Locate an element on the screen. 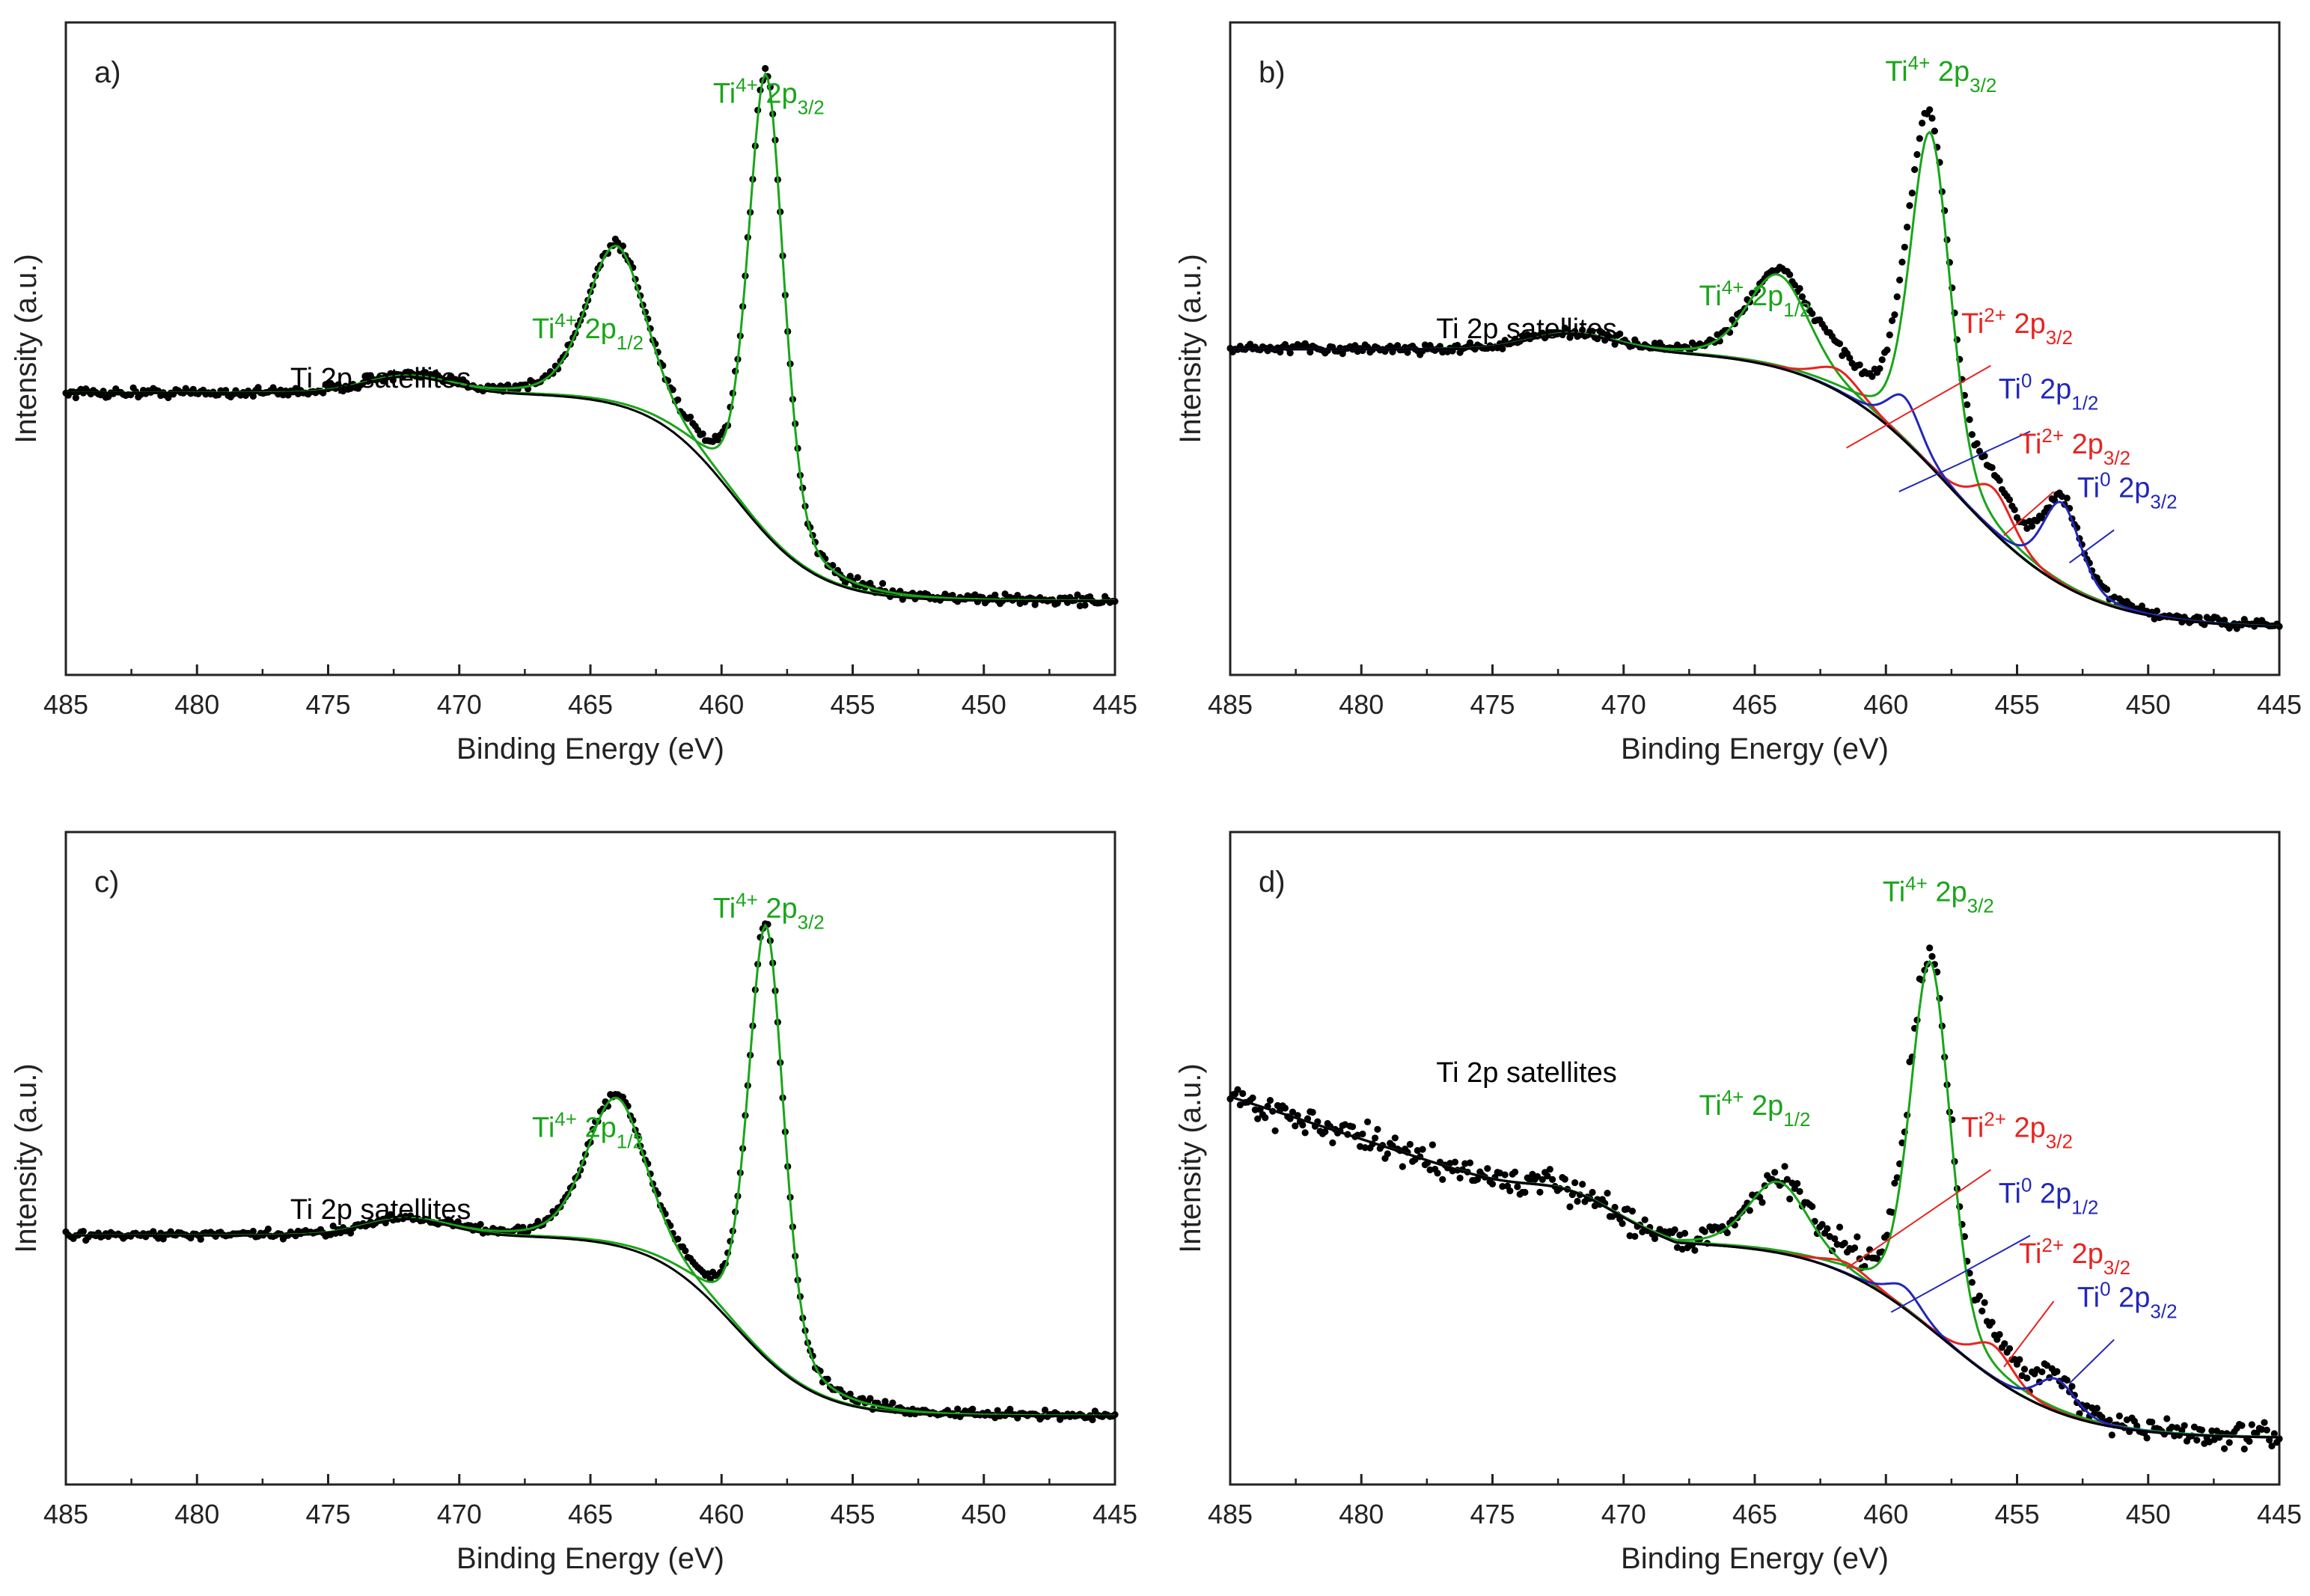 Image resolution: width=2310 pixels, height=1596 pixels. peak-annotation: Ti0 2p3/2 is located at coordinates (2128, 1300).